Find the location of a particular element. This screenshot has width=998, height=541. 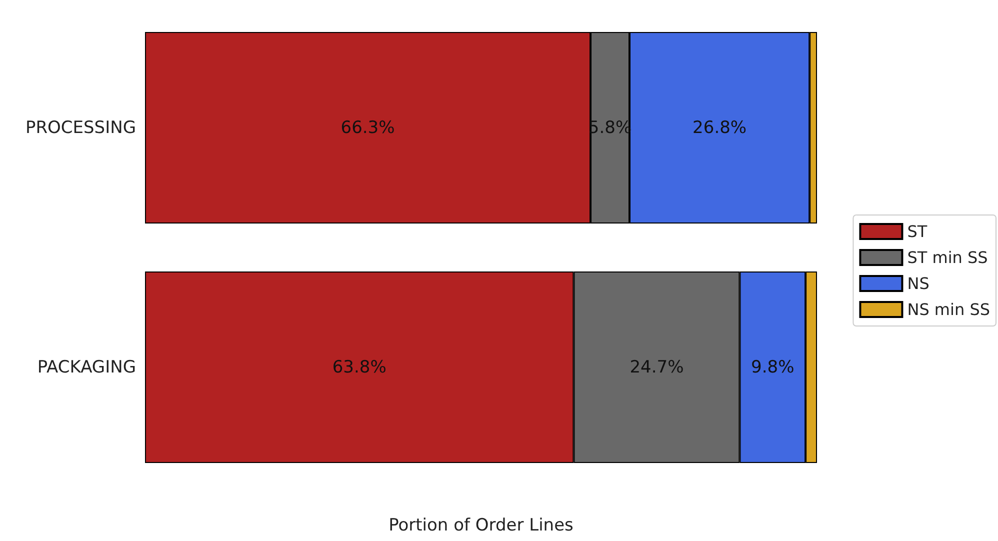

legend-label: ST is located at coordinates (917, 231).